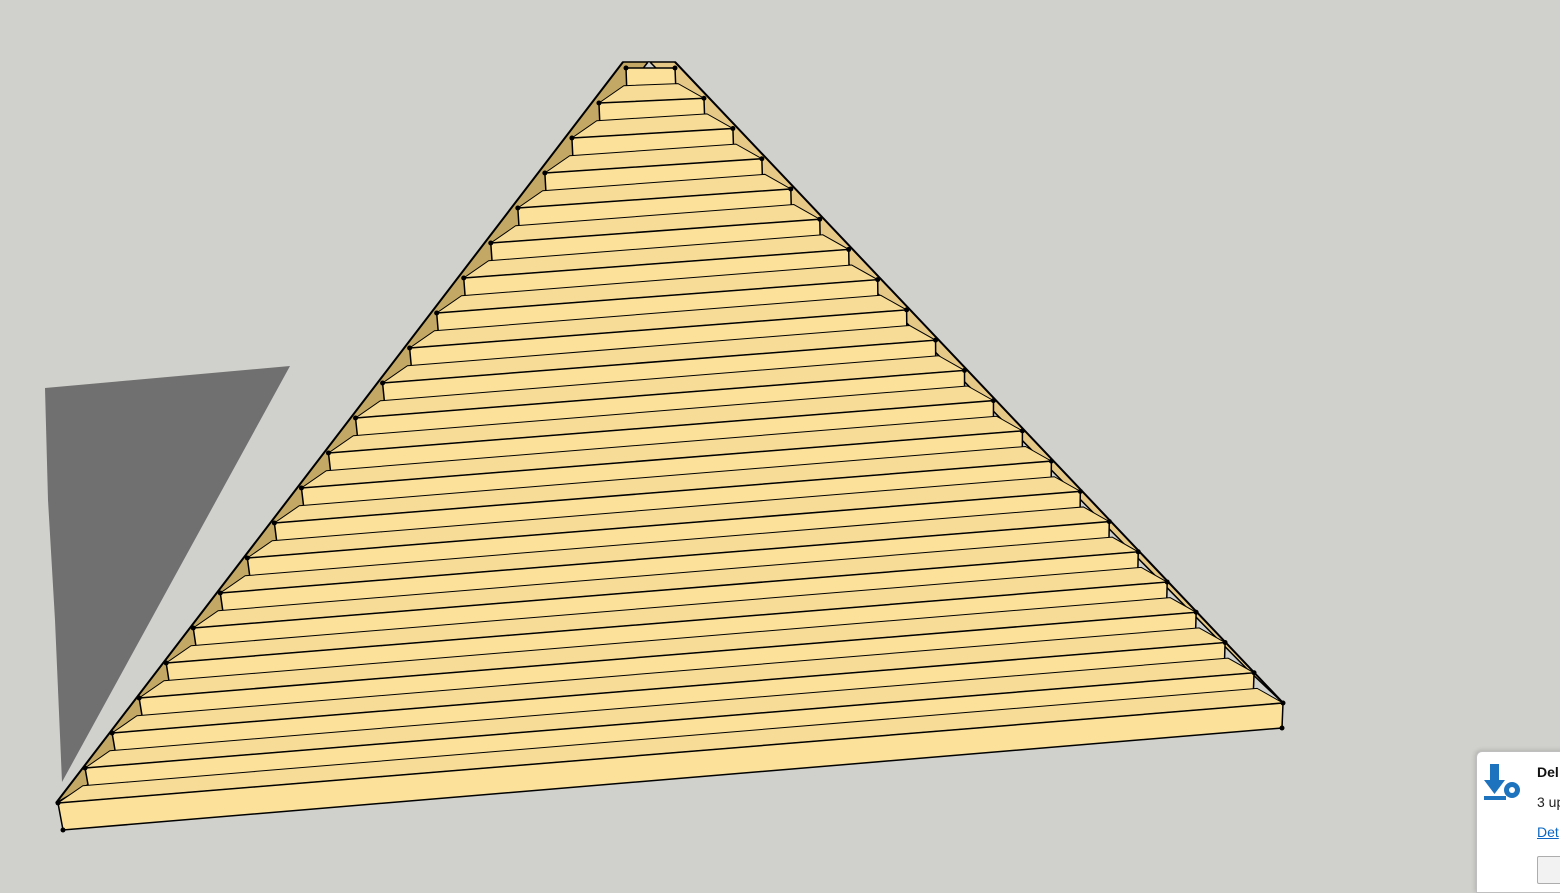 The image size is (1560, 893). What do you see at coordinates (1548, 802) in the screenshot?
I see `notification-body: 3 up` at bounding box center [1548, 802].